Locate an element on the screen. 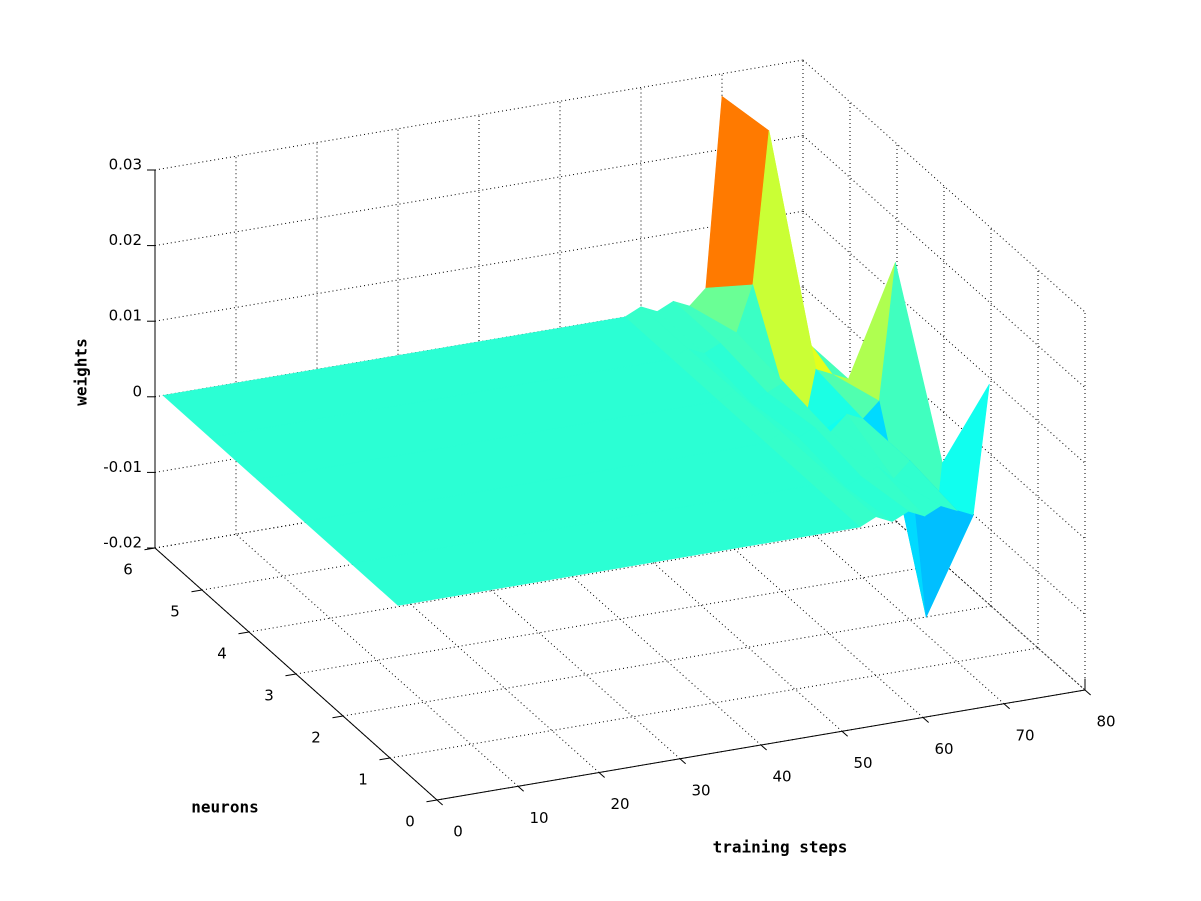 Image resolution: width=1201 pixels, height=901 pixels. surface-patch is located at coordinates (605, 545).